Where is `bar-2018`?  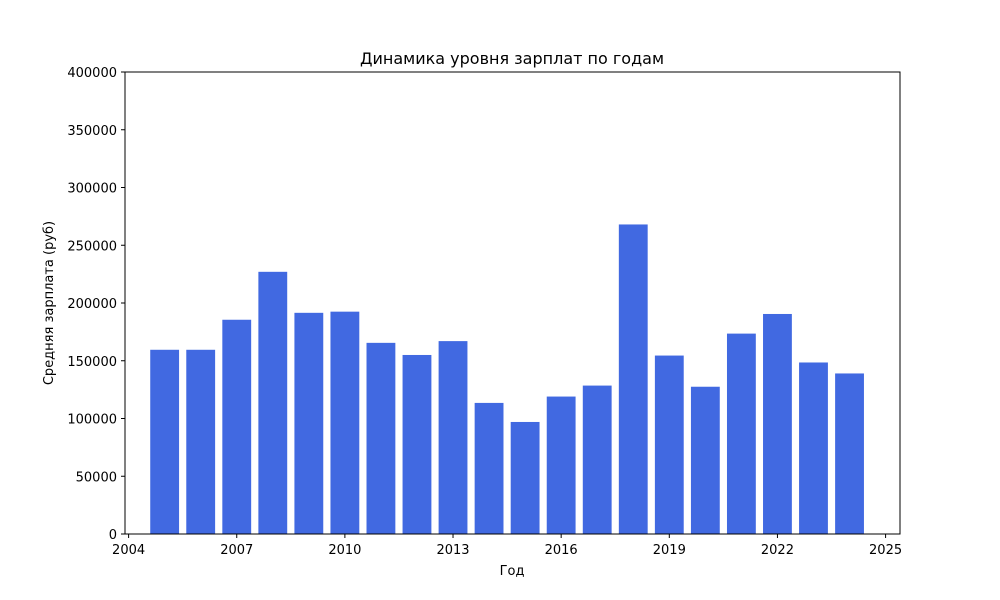
bar-2018 is located at coordinates (633, 379).